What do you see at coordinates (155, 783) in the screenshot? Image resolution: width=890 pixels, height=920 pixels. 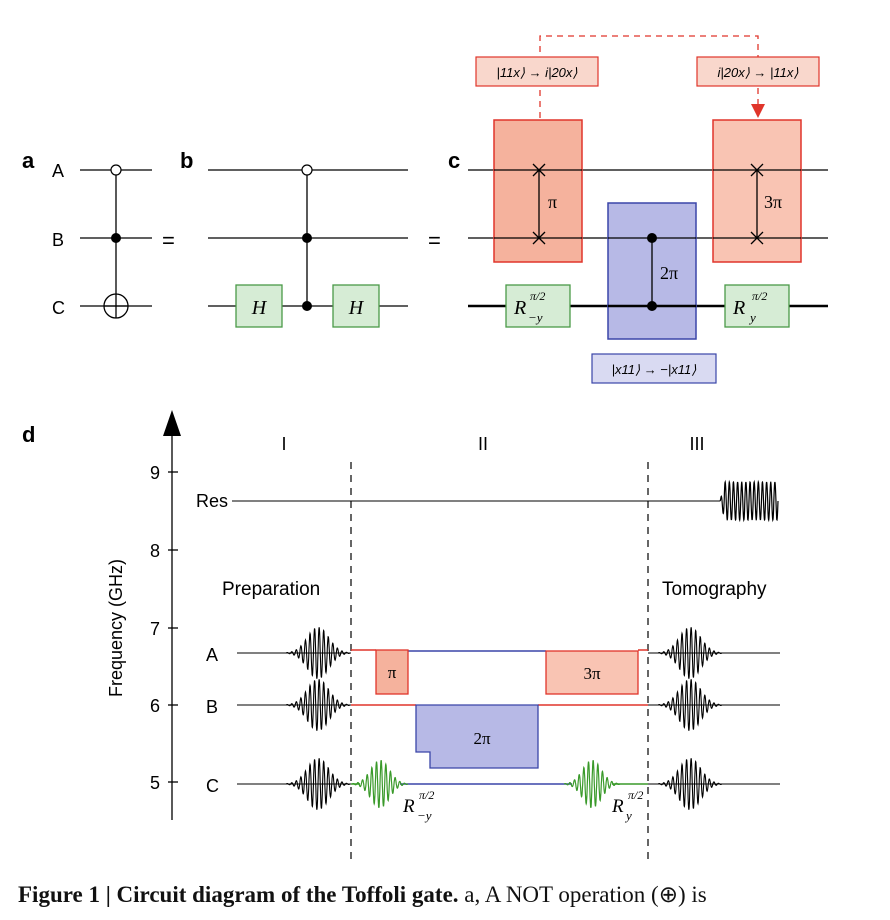 I see `y-tick-label: 5` at bounding box center [155, 783].